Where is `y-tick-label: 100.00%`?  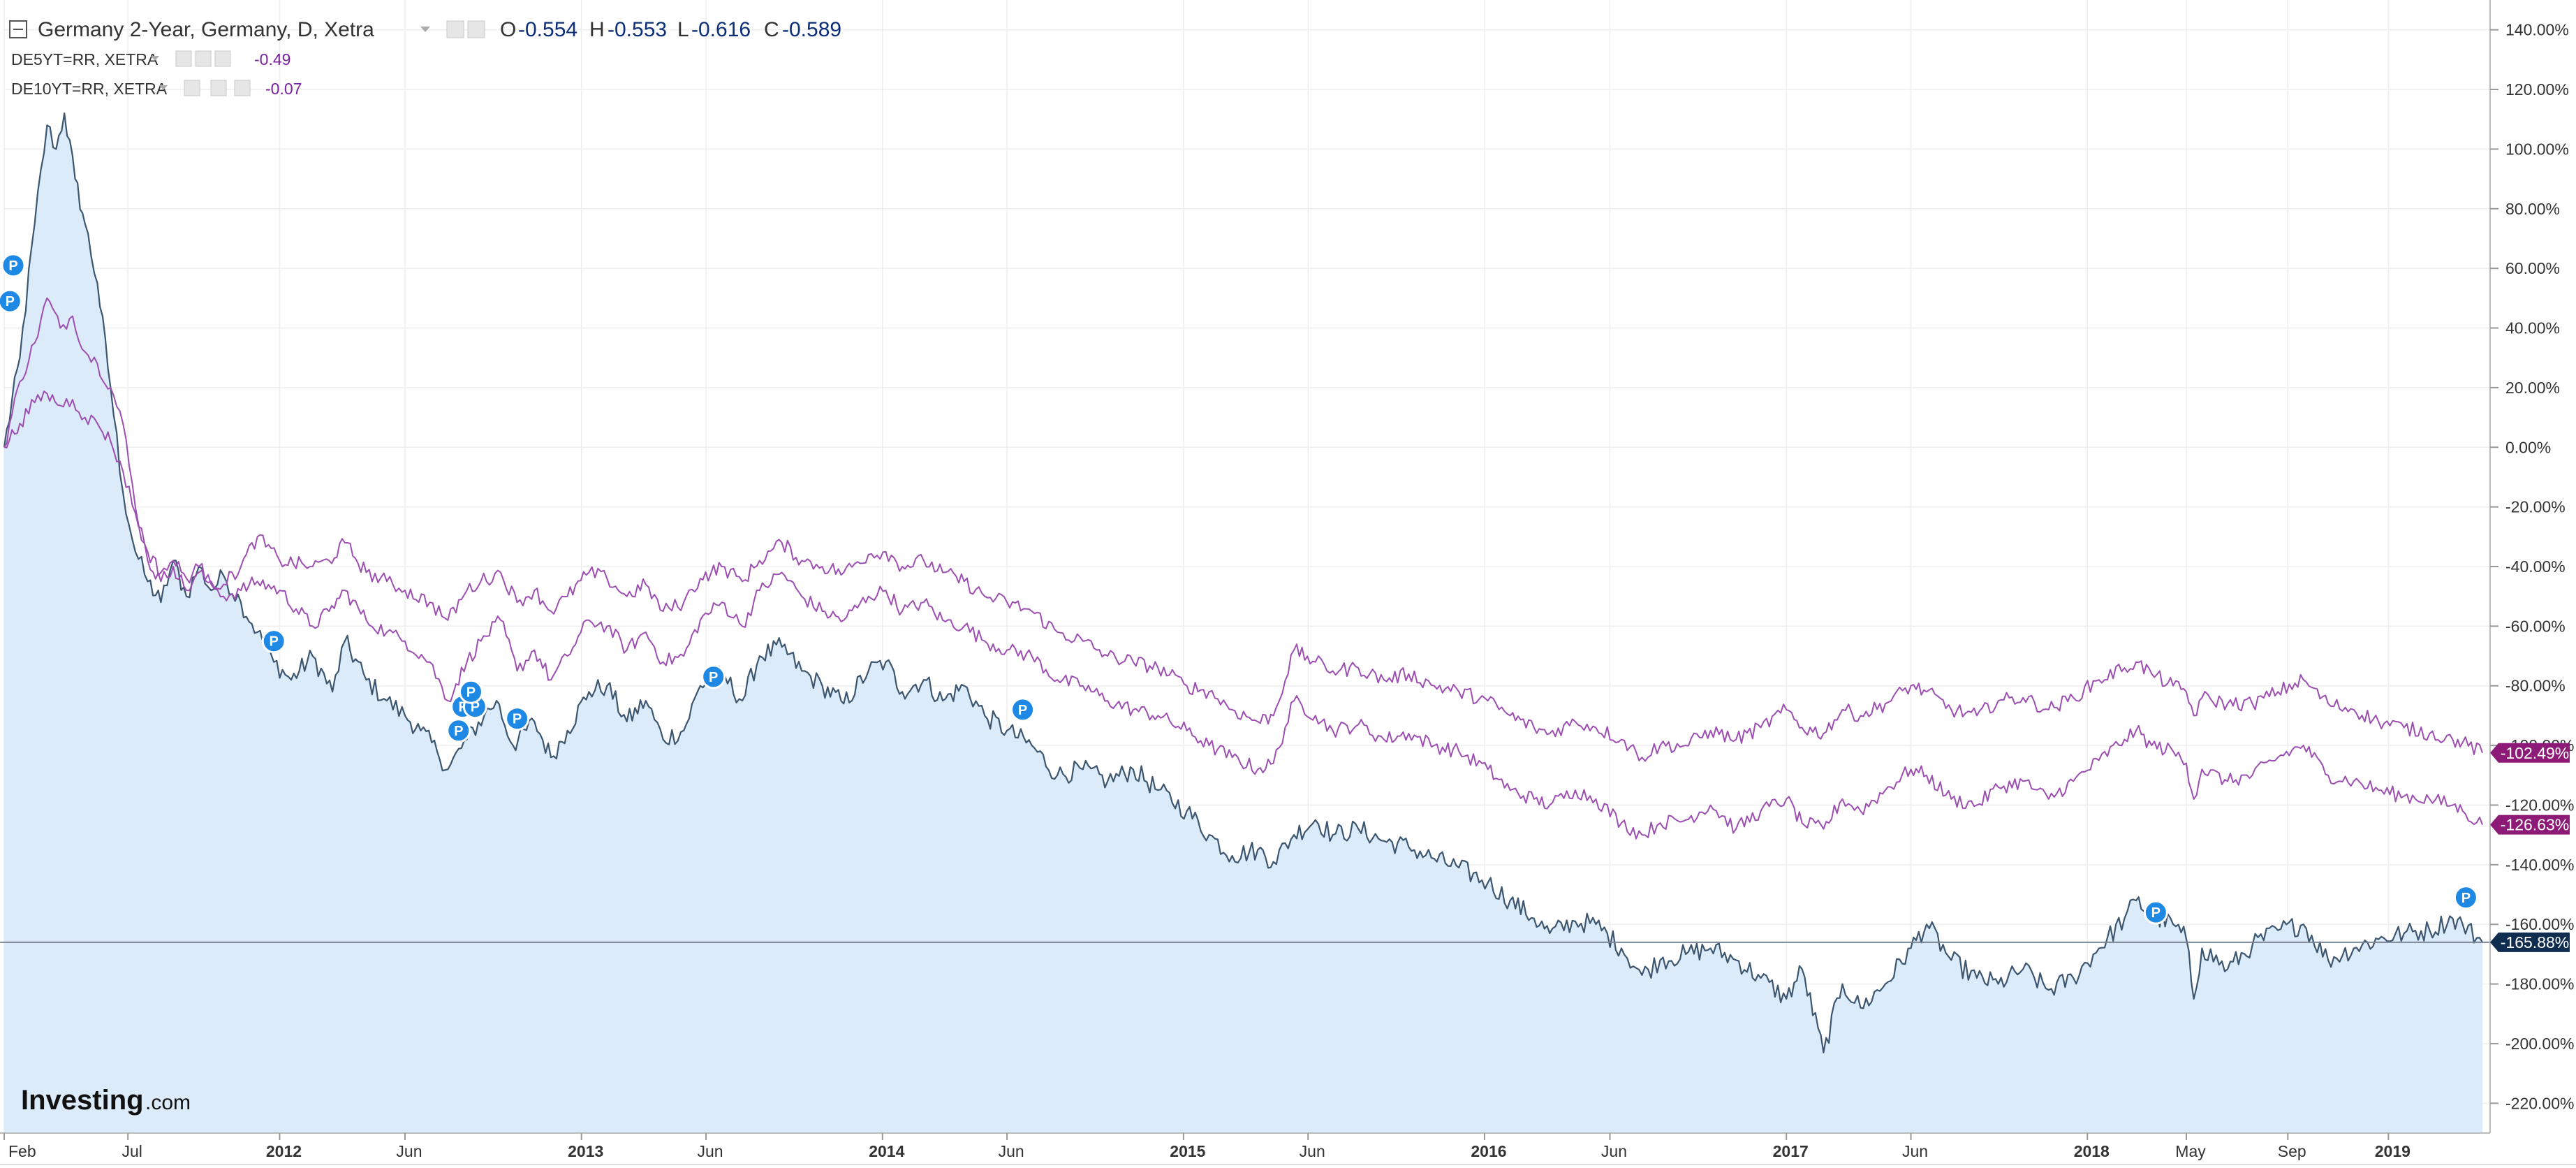 y-tick-label: 100.00% is located at coordinates (2537, 149).